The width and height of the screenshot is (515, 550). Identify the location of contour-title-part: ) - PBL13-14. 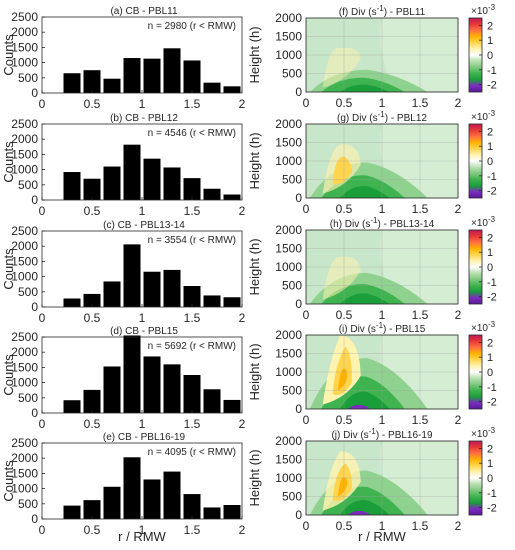
(405, 224).